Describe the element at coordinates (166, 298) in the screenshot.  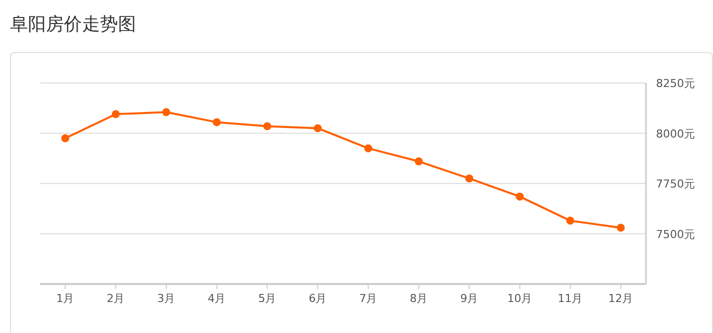
I see `x-tick-label: 3月` at that location.